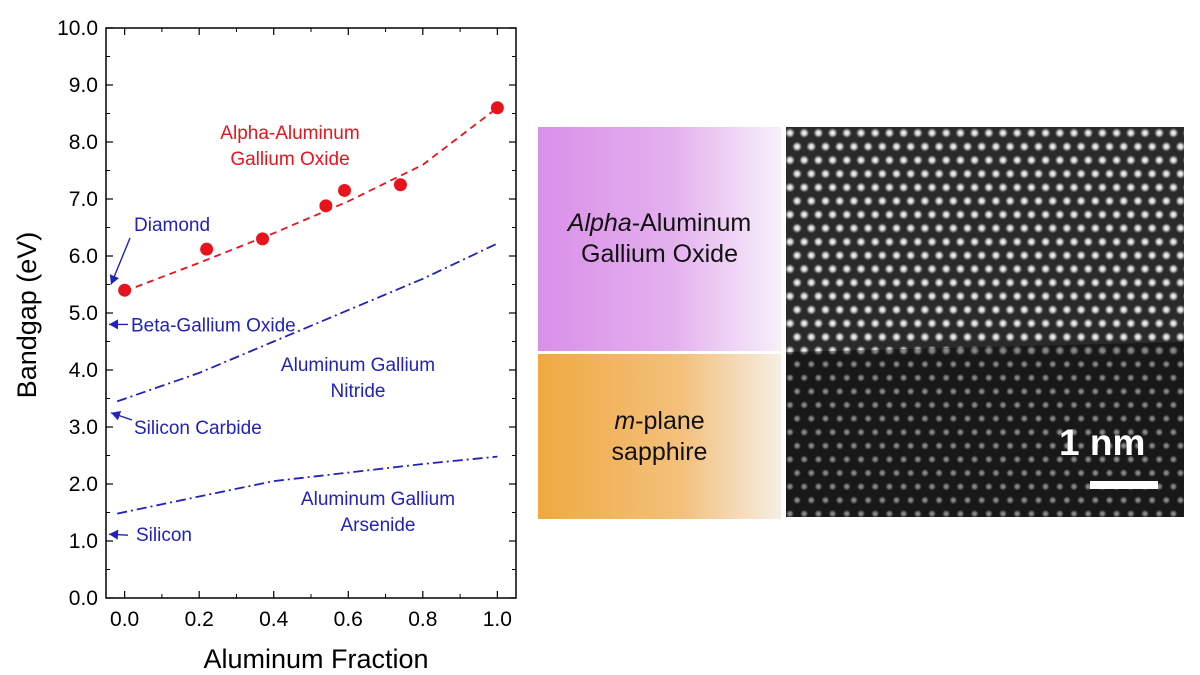  I want to click on scale-bar-label: 1 nm, so click(1102, 442).